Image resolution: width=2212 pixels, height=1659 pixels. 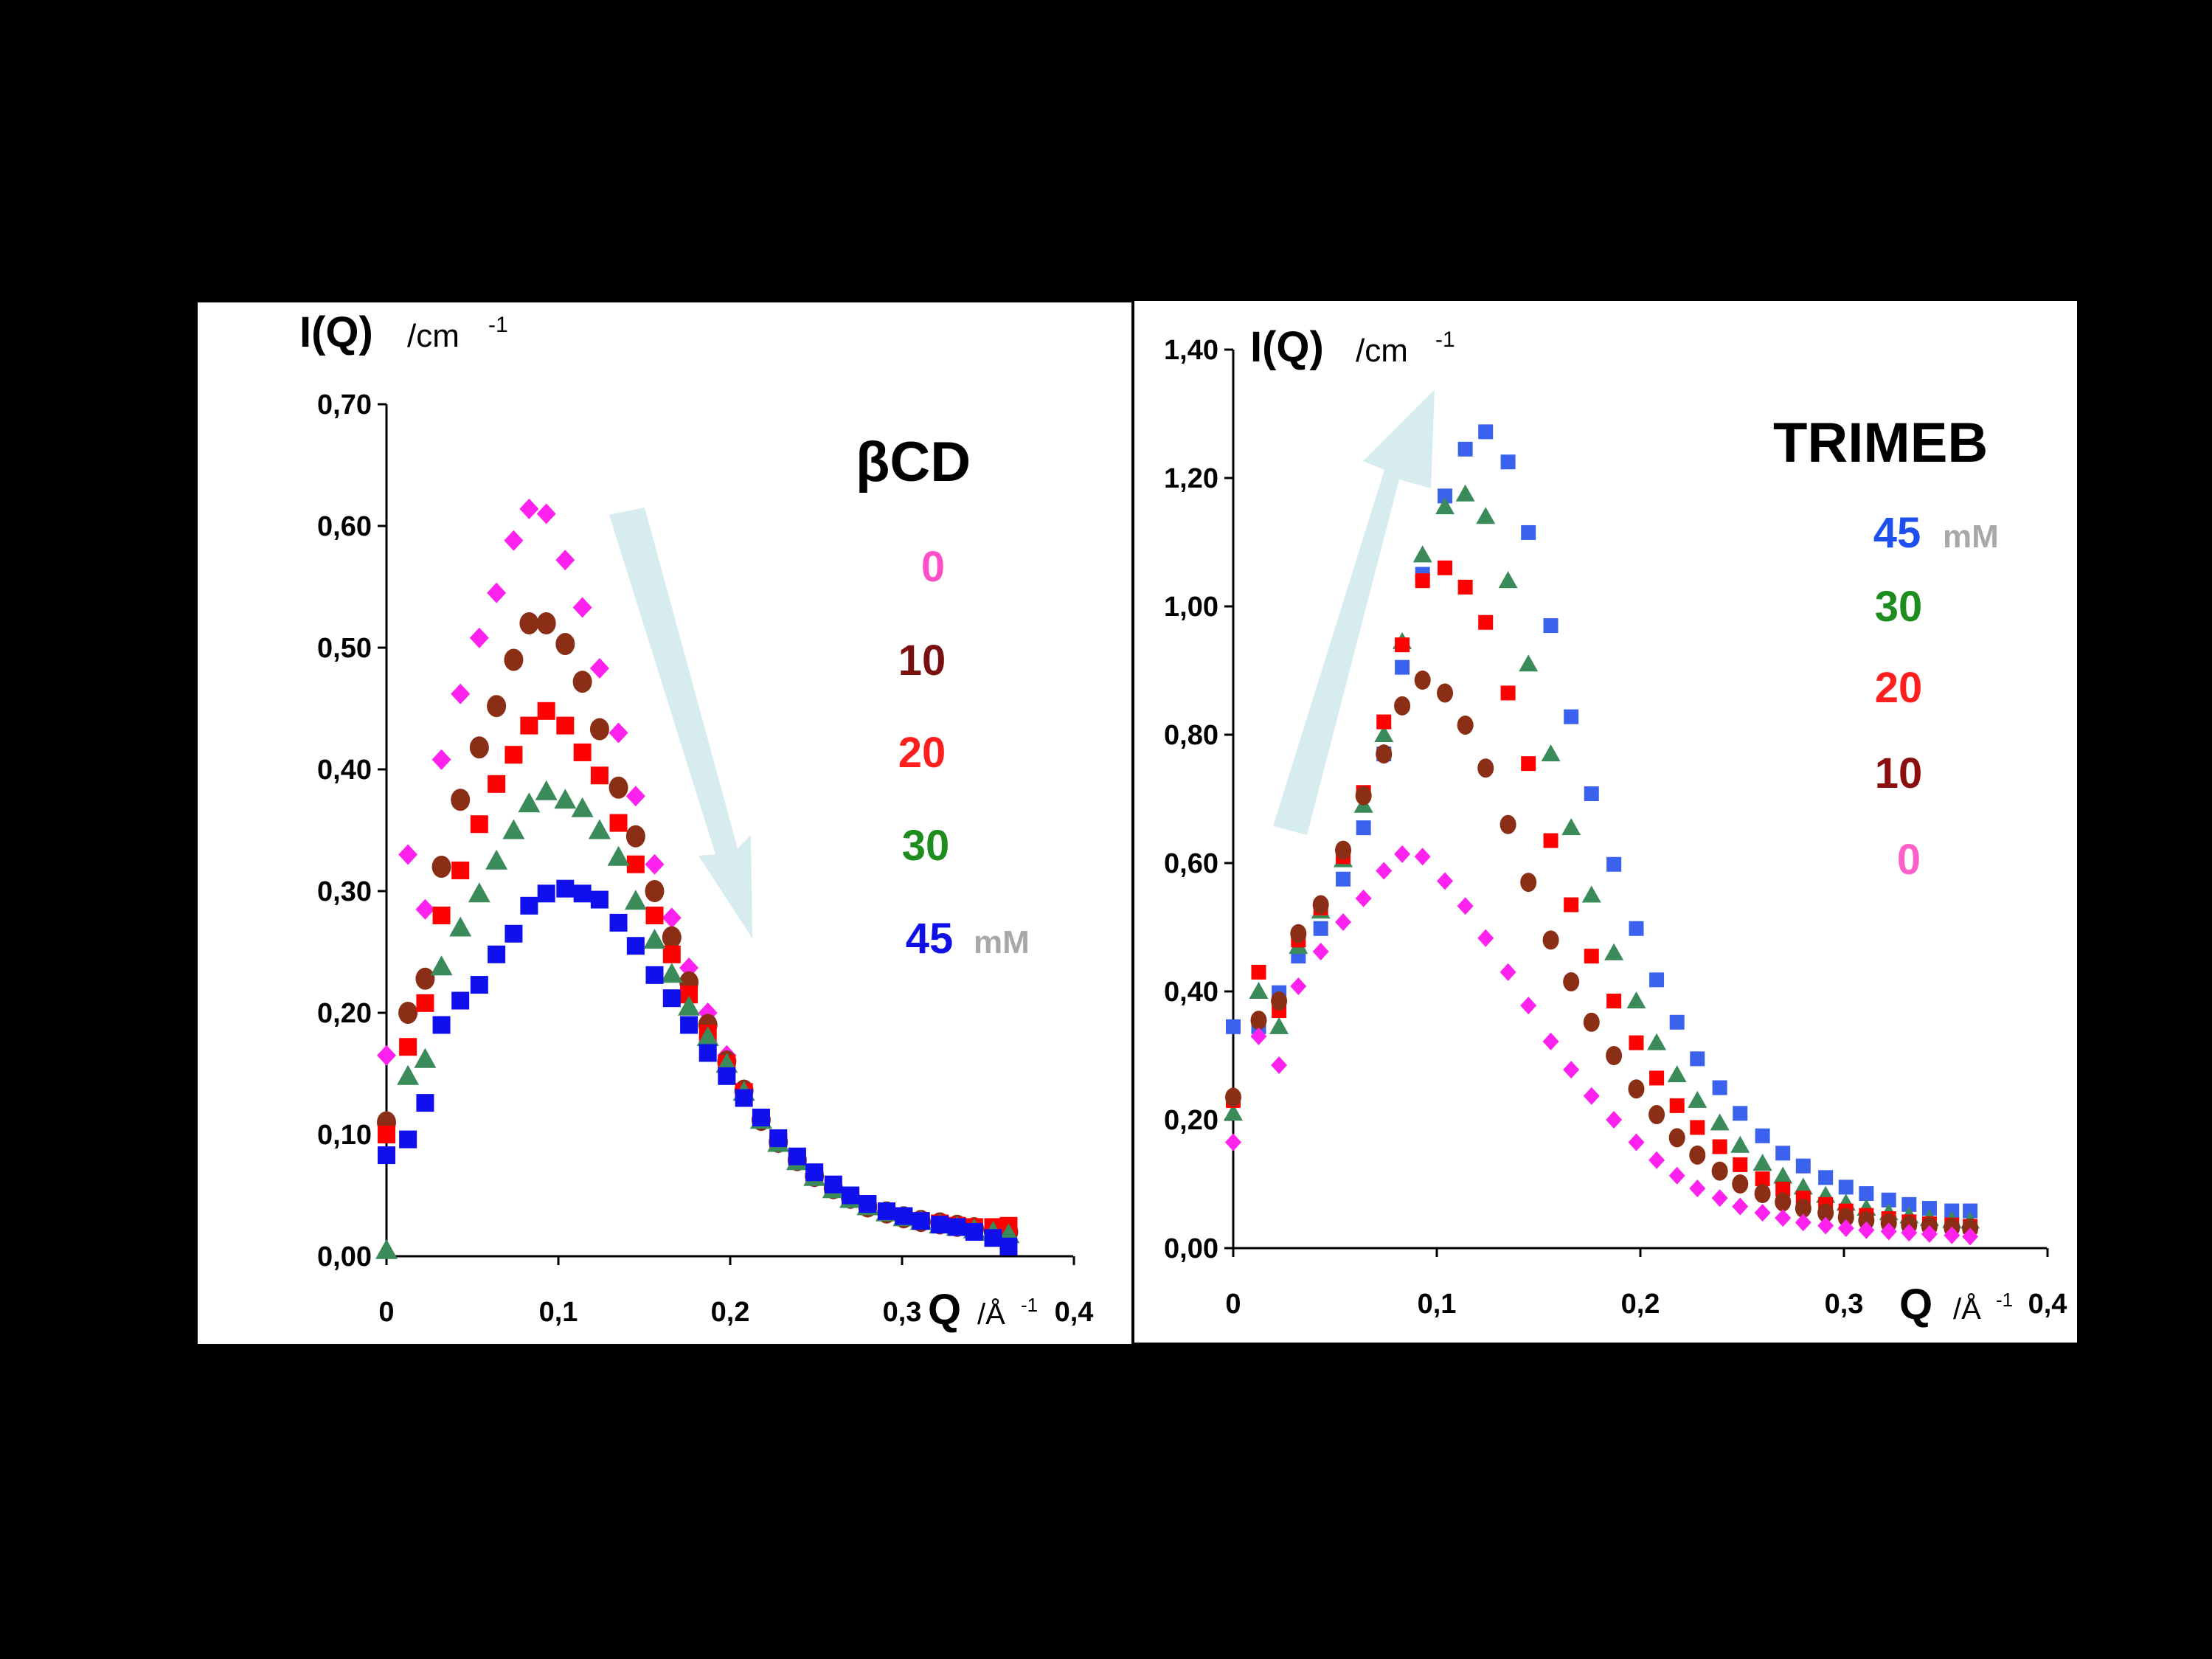 I want to click on y-tick-label: 0,00, so click(x=1191, y=1248).